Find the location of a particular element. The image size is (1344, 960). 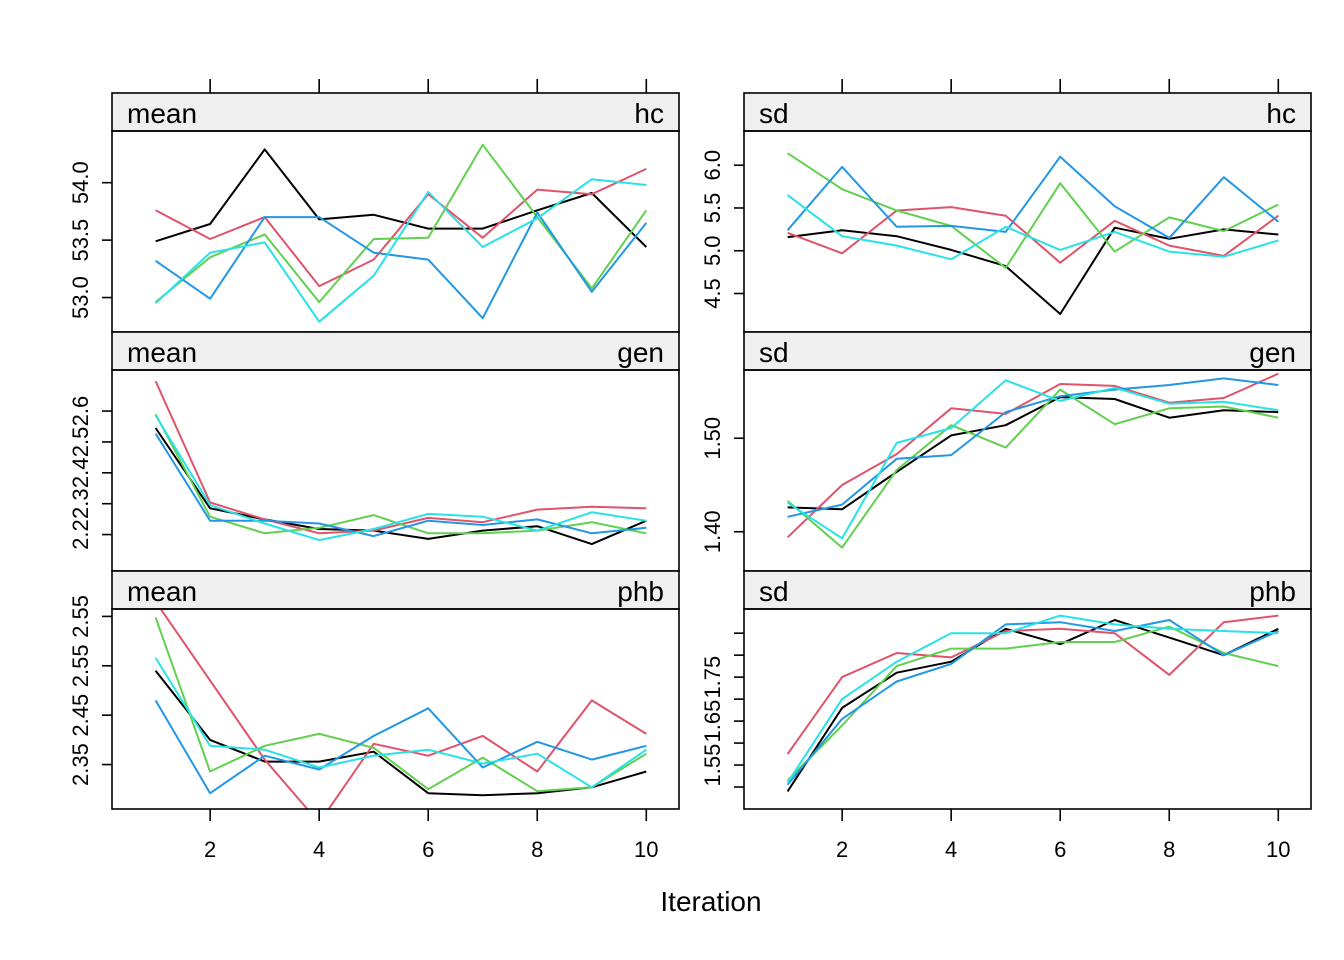

panel-mean-hc: mean hc 53.0 53.5 54.0 is located at coordinates (374, 206).